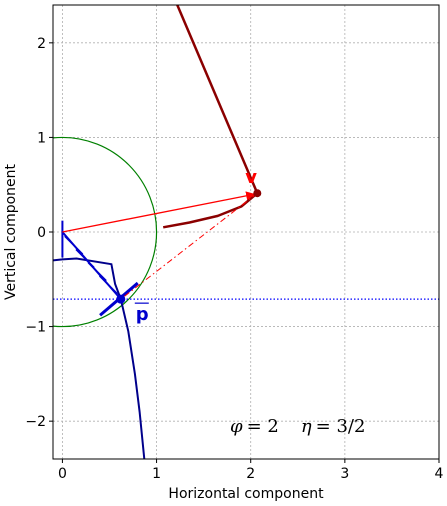  I want to click on y-tick-label: 1, so click(41, 138).